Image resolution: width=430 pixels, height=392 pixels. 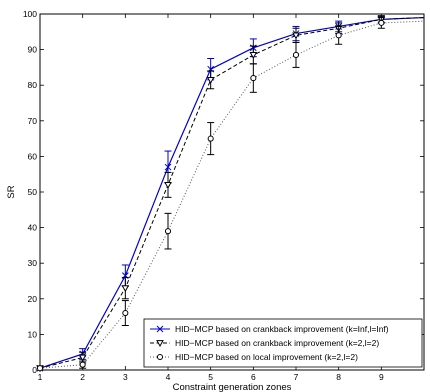 What do you see at coordinates (338, 377) in the screenshot?
I see `x-tick-label: 8` at bounding box center [338, 377].